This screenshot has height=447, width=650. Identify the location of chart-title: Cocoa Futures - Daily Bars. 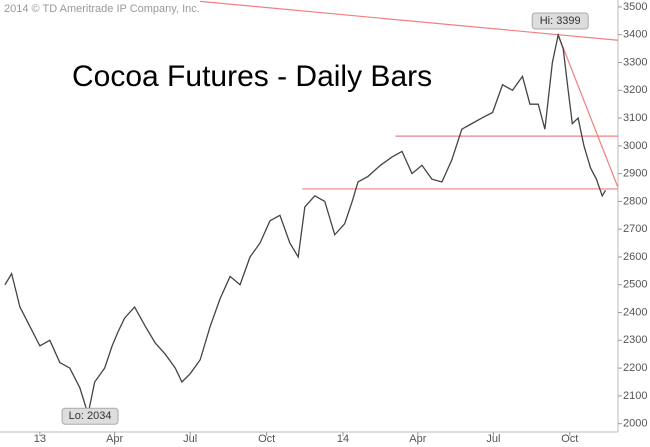
(252, 76).